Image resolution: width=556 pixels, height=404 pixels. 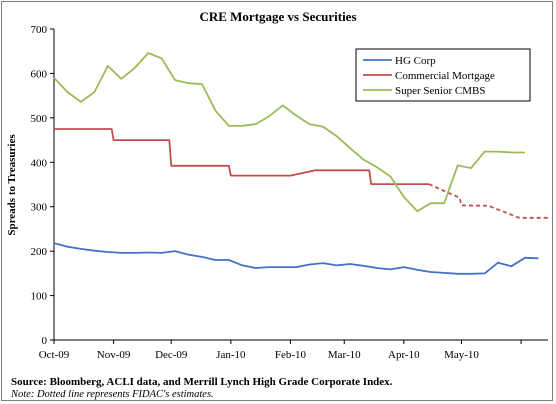 I want to click on y-tick-label: 600, so click(x=39, y=74).